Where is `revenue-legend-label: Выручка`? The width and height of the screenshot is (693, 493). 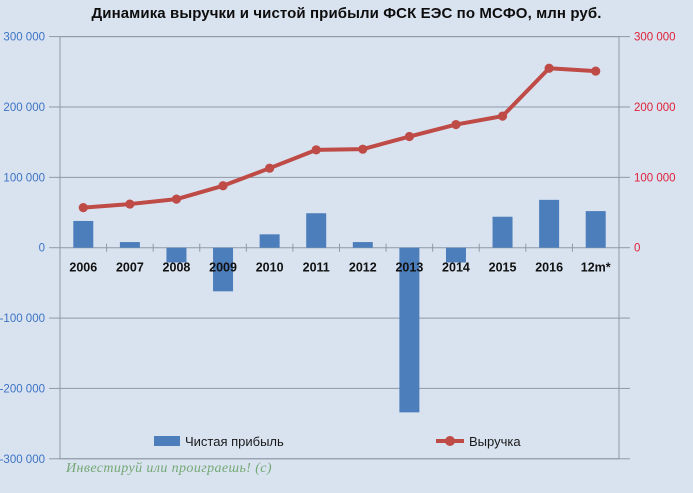
revenue-legend-label: Выручка is located at coordinates (495, 441).